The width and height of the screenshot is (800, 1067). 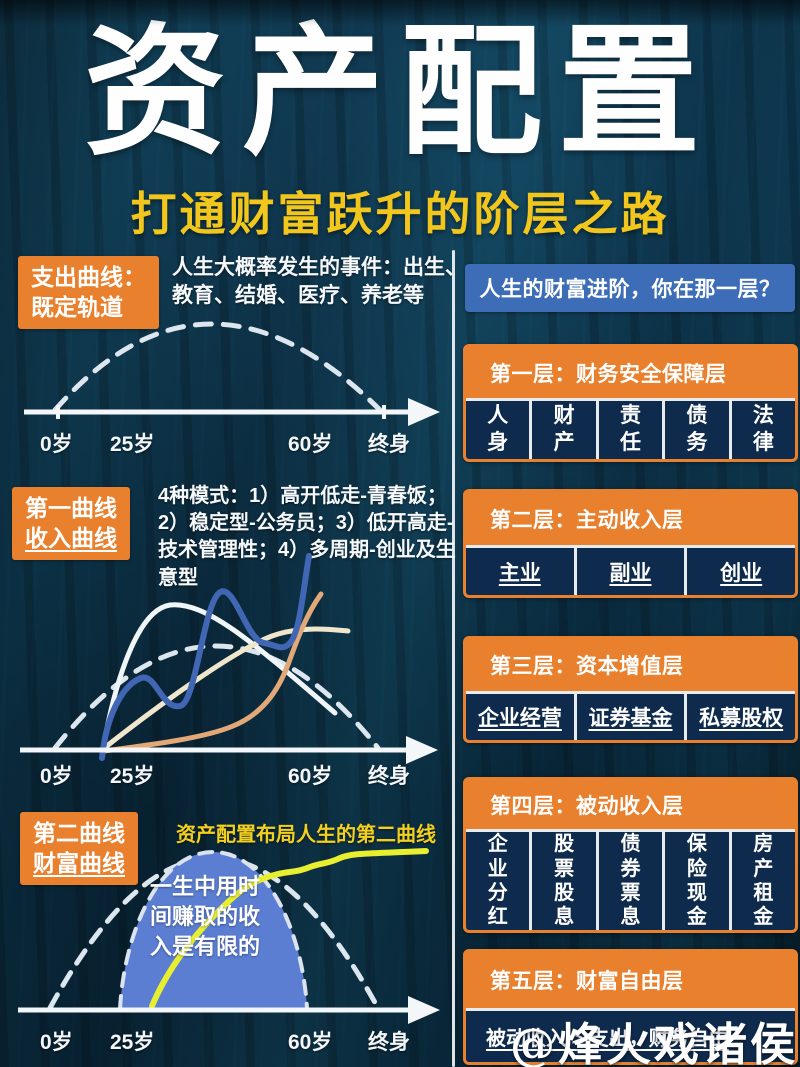 I want to click on layer-1-cell: 债务, so click(x=697, y=430).